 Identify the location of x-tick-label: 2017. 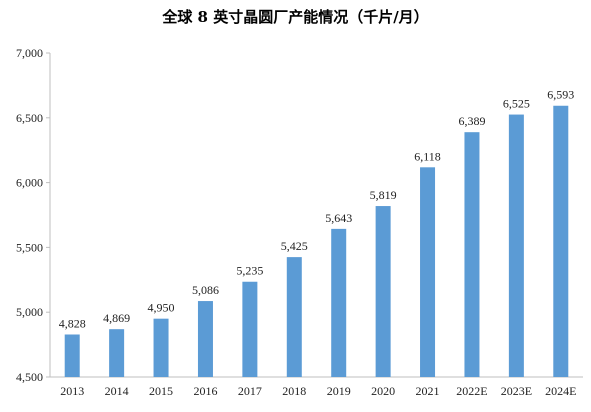
(250, 391).